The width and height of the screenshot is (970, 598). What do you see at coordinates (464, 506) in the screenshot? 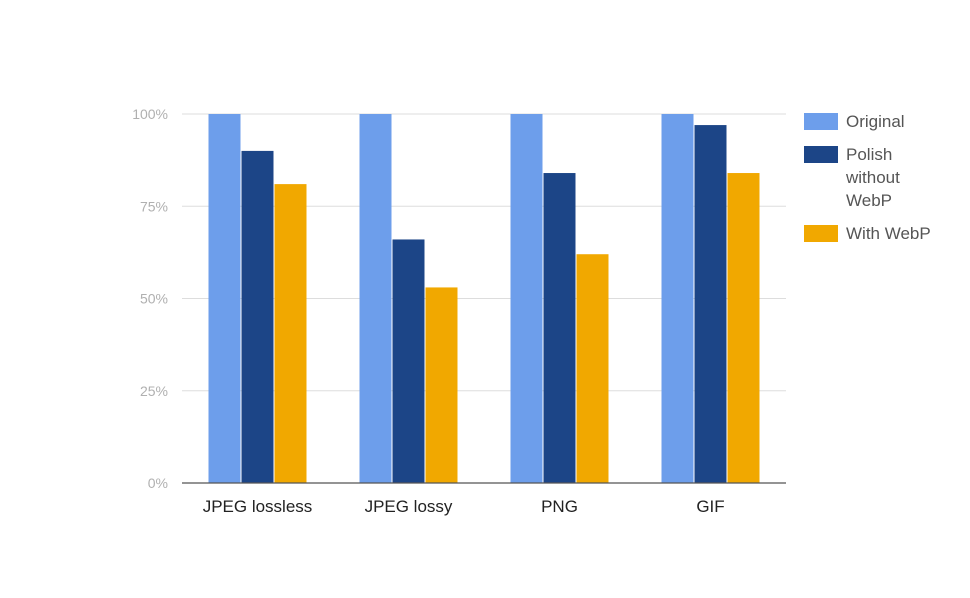
I see `x-axis-labels: JPEG lossless JPEG lossy PNG GIF` at bounding box center [464, 506].